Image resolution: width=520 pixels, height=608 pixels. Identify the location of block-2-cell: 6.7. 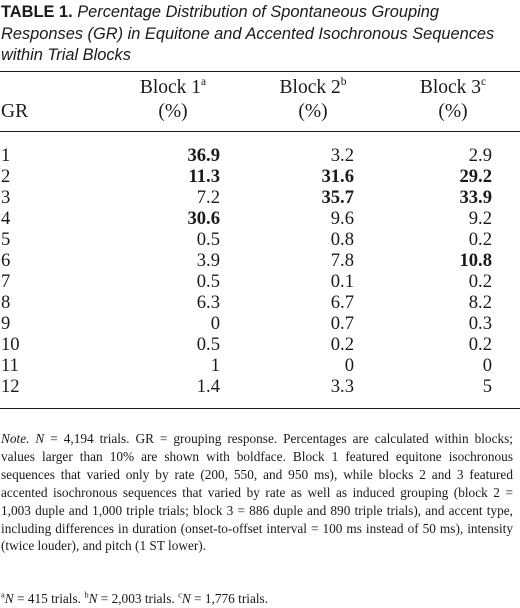
(342, 302).